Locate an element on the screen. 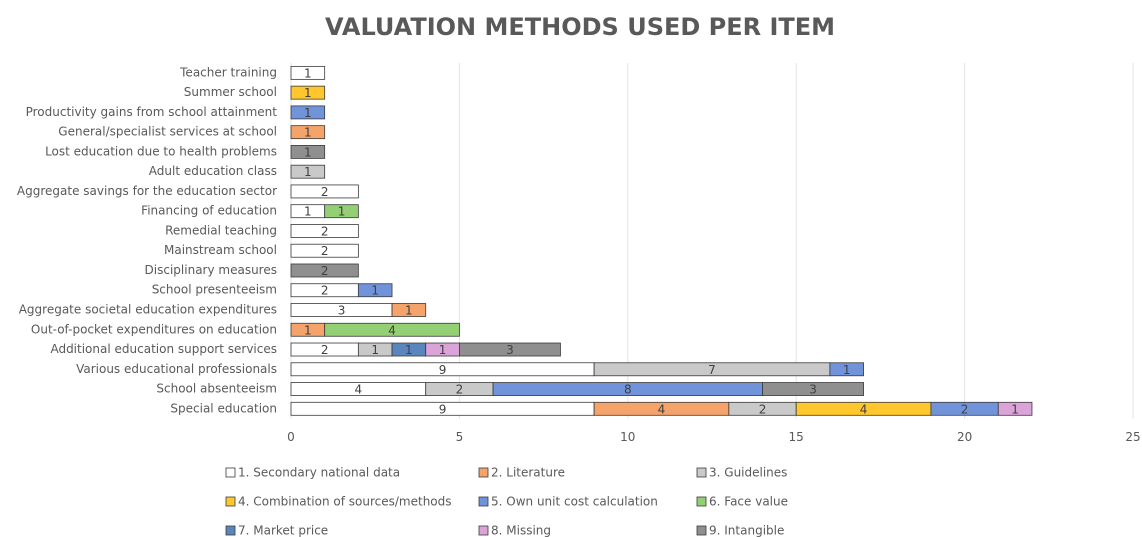 This screenshot has height=537, width=1142. legend-label: 4. Combination of sources/methods is located at coordinates (345, 502).